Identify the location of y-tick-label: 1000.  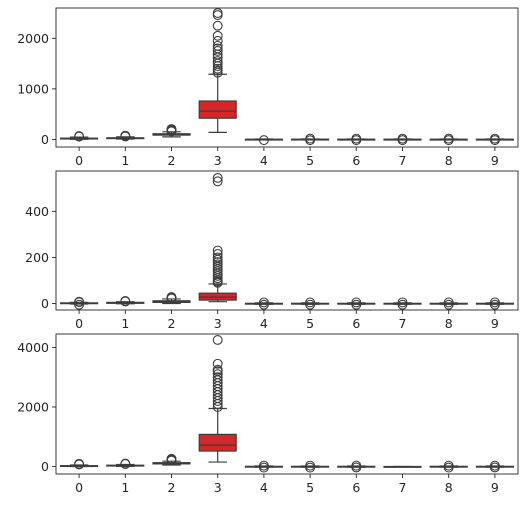
(33, 88).